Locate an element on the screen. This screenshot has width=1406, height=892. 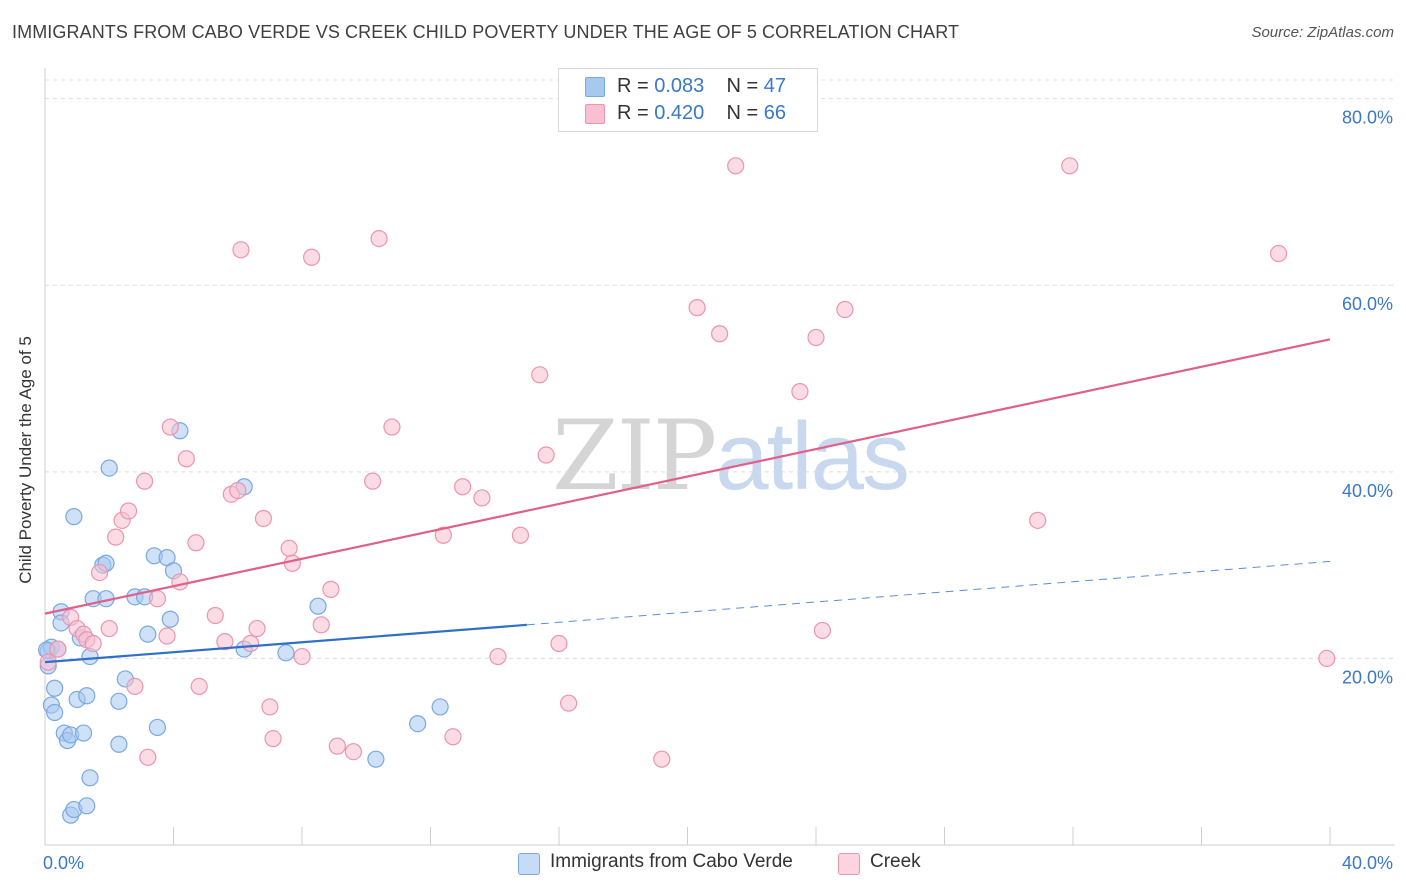
r-value-creek: 0.420 is located at coordinates (679, 113).